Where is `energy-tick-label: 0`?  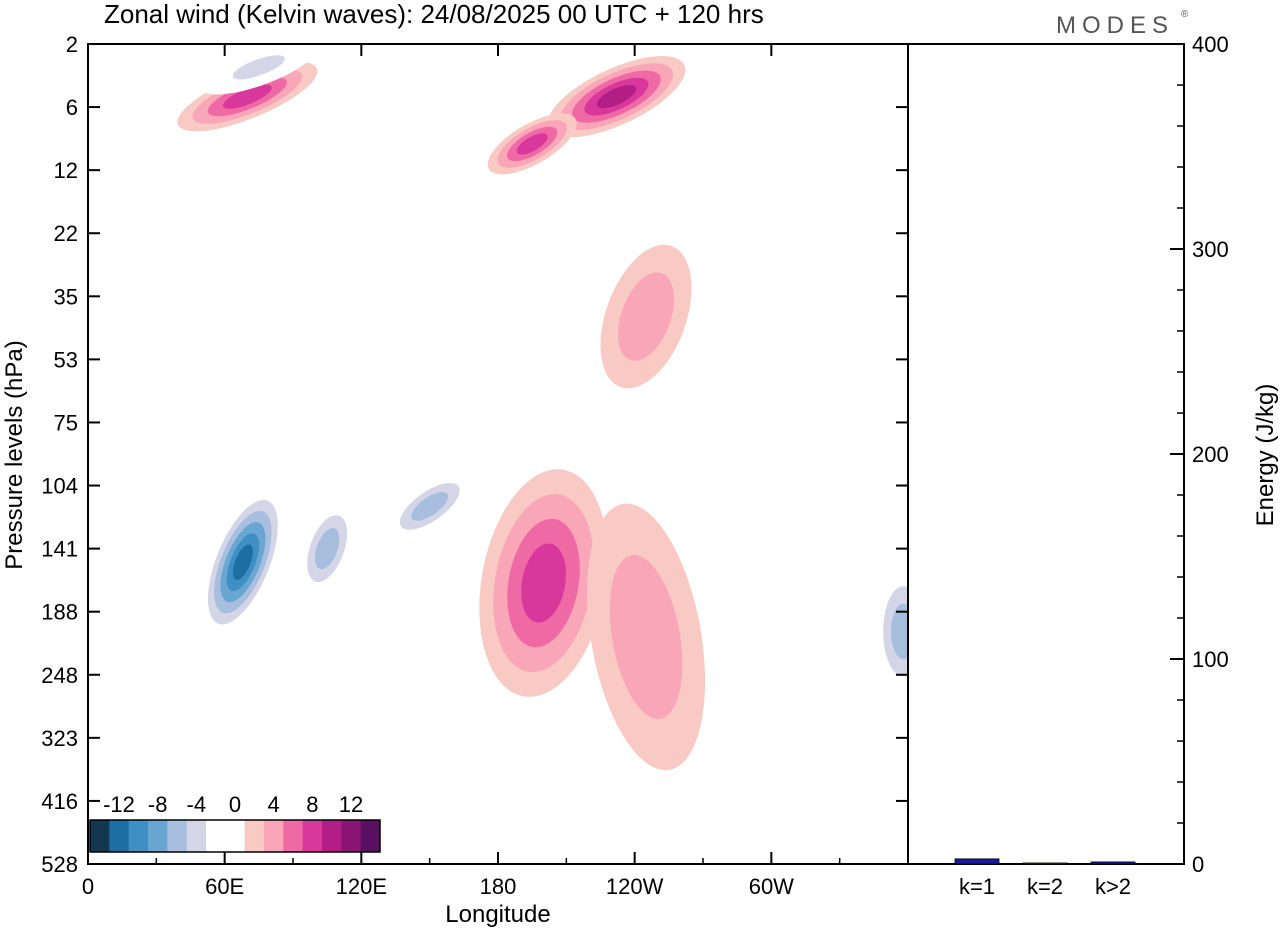
energy-tick-label: 0 is located at coordinates (1198, 864).